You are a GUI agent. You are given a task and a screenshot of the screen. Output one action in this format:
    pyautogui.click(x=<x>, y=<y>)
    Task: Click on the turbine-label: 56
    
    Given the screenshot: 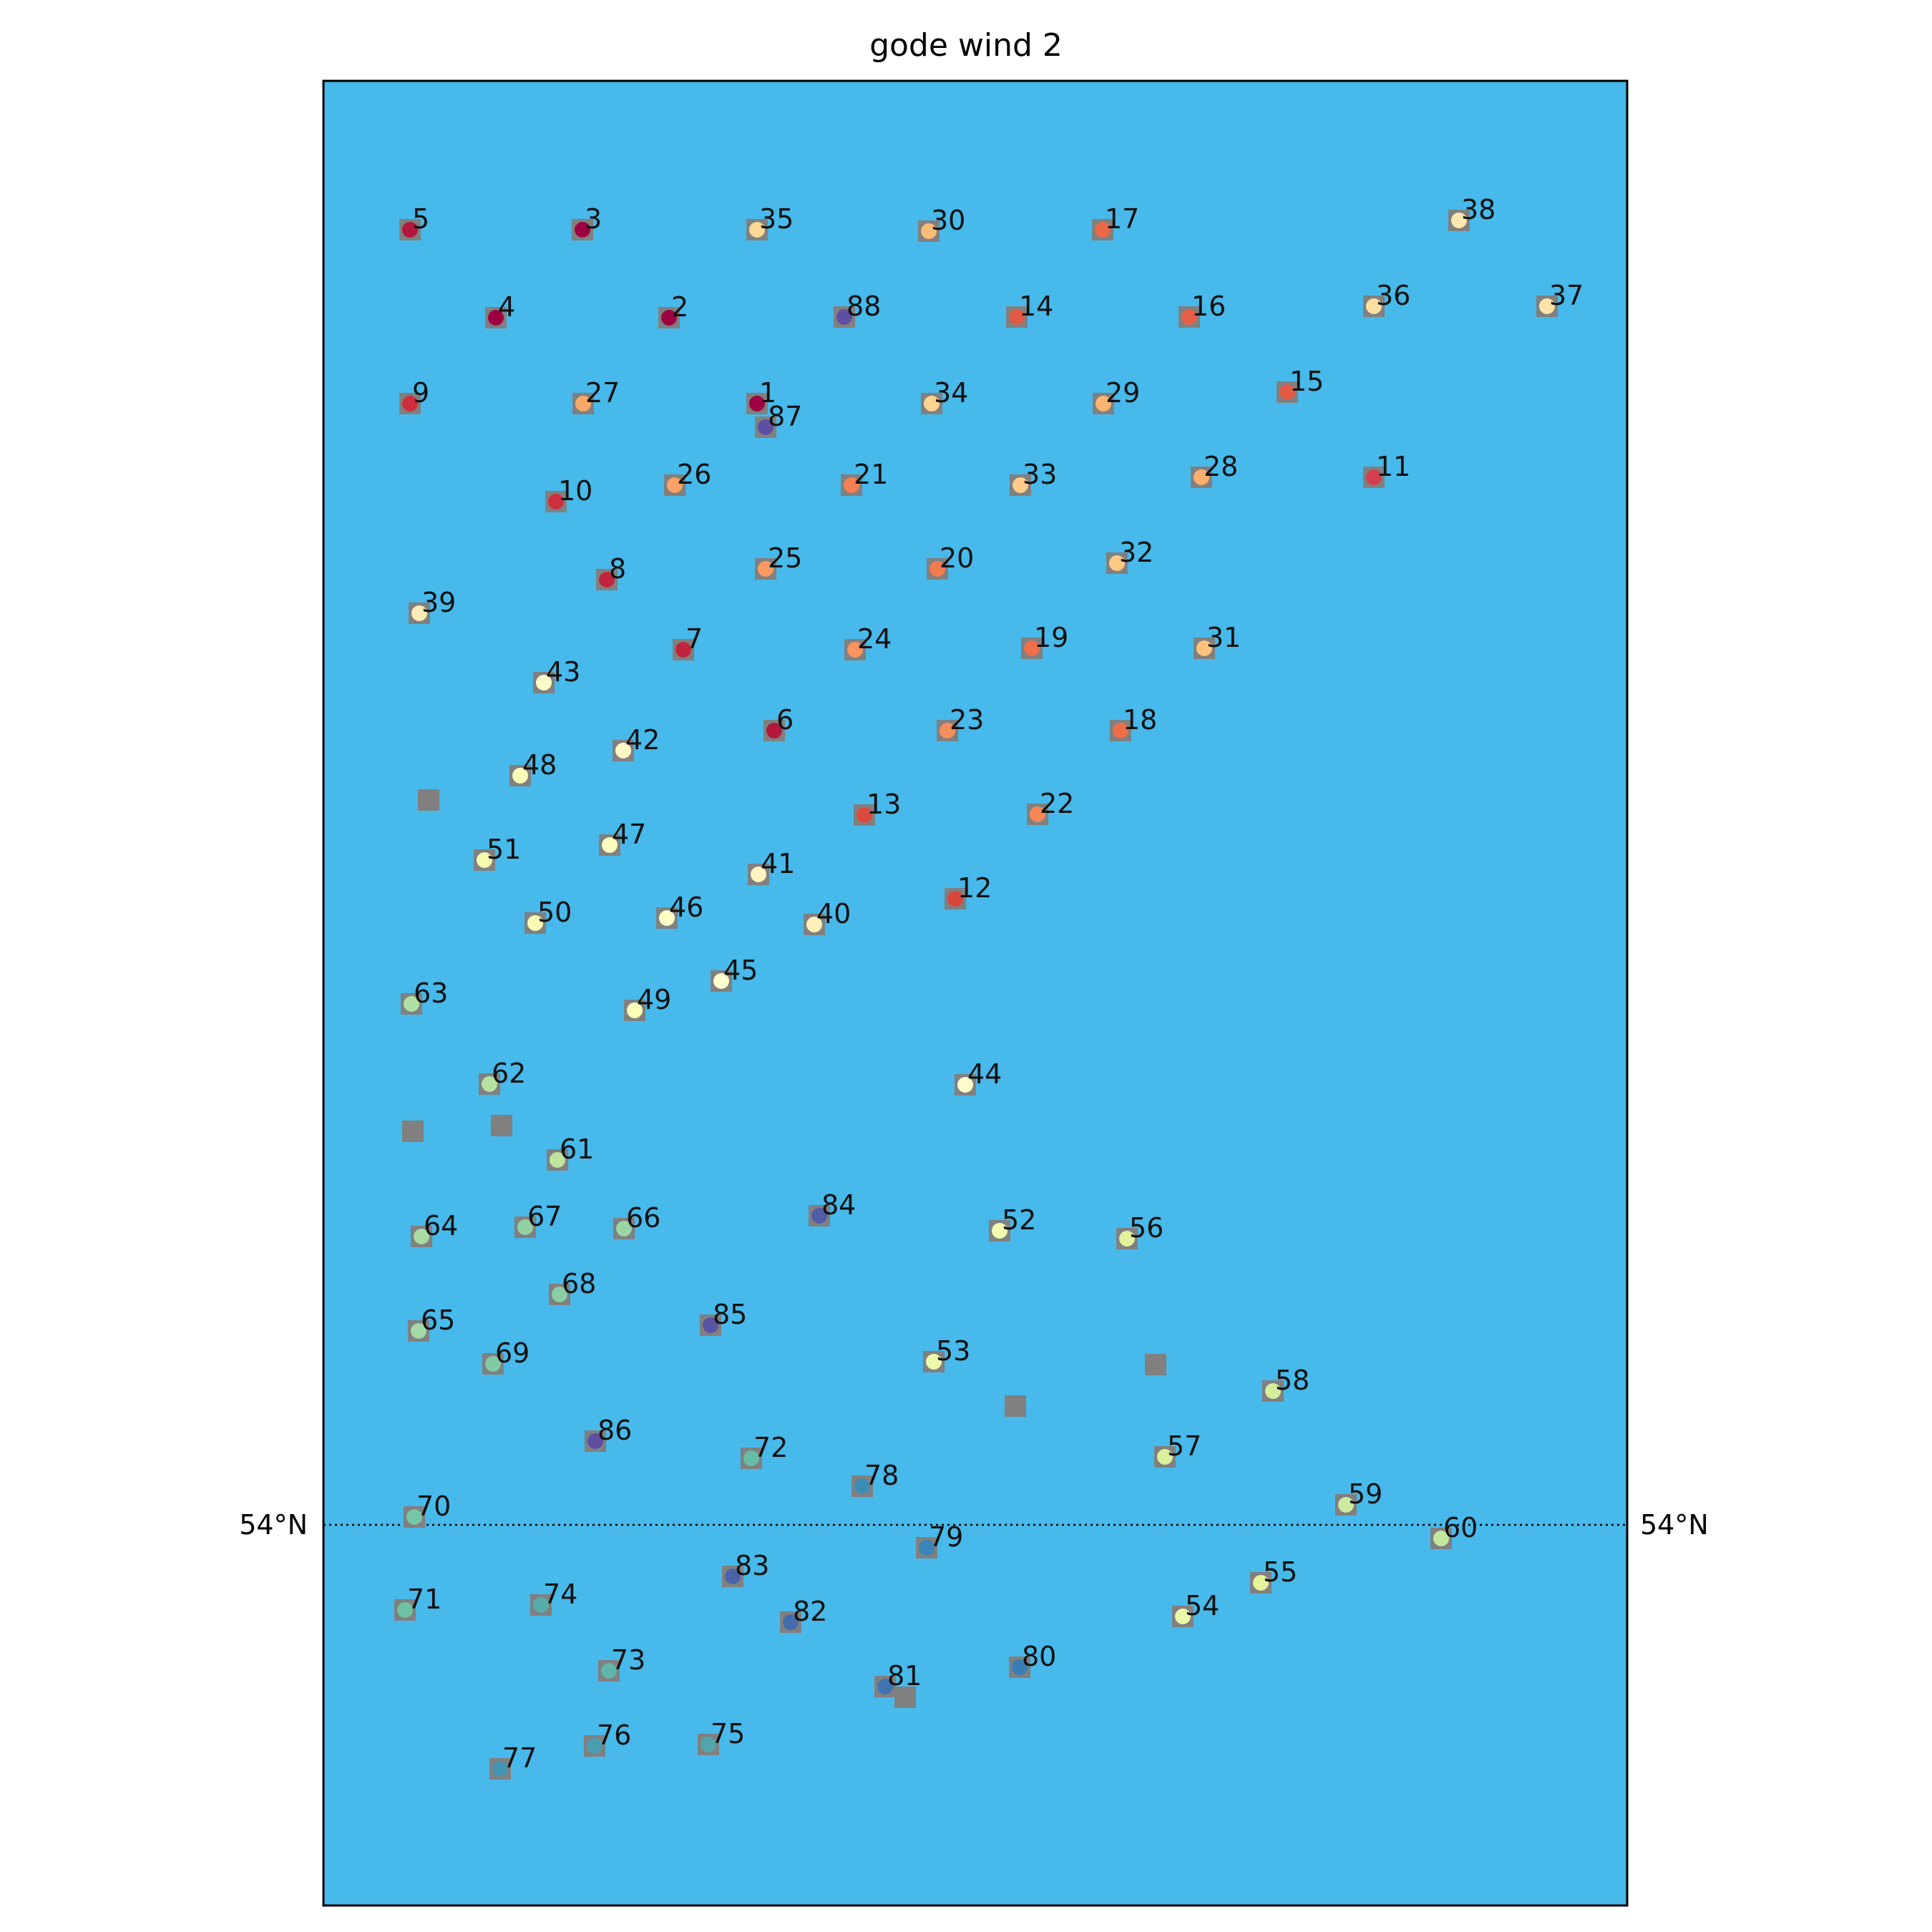 What is the action you would take?
    pyautogui.click(x=1146, y=1228)
    